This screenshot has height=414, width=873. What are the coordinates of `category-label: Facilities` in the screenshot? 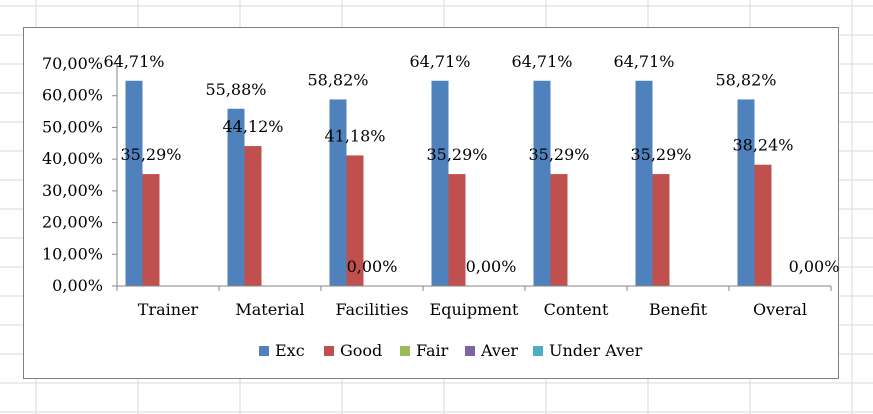 It's located at (371, 309).